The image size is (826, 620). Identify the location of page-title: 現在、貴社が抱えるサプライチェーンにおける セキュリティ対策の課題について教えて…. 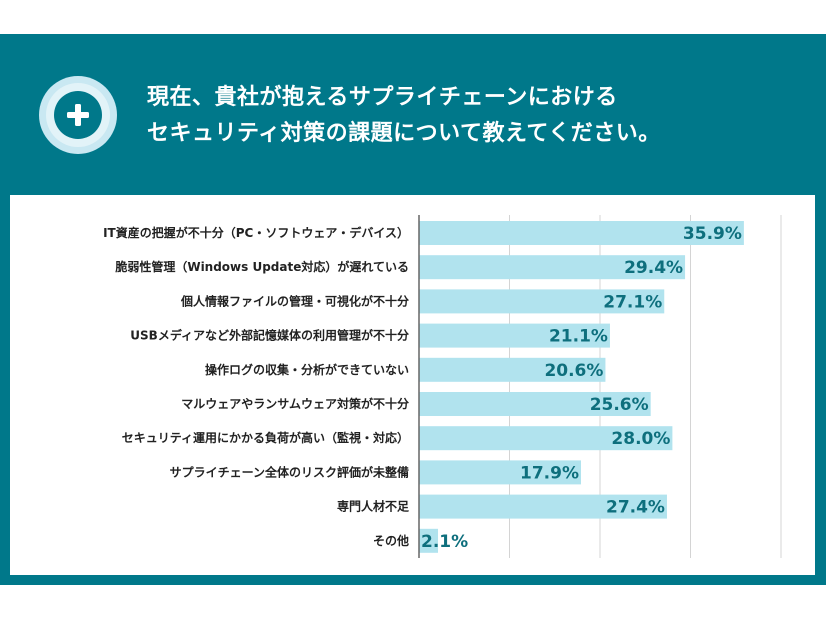
(404, 116).